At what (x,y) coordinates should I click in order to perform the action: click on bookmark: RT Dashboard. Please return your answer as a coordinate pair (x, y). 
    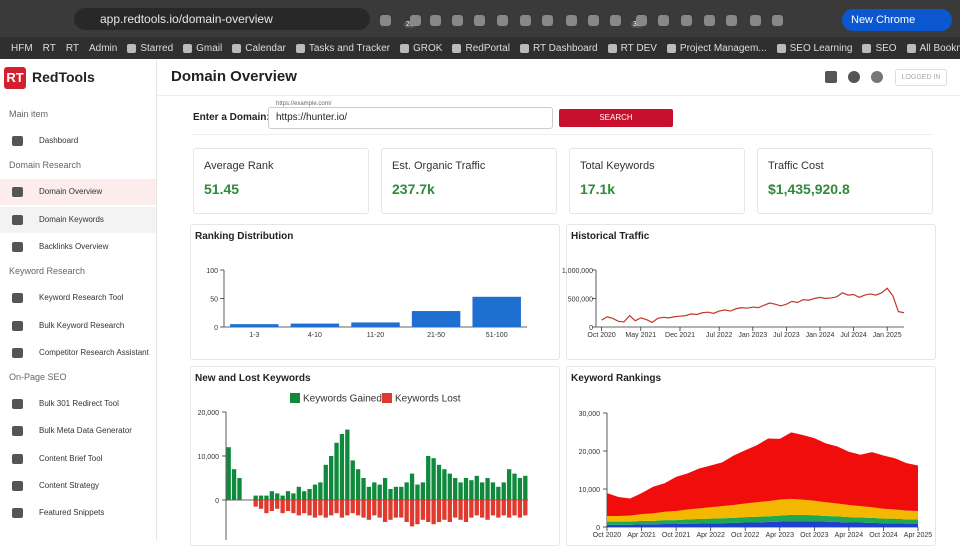
    Looking at the image, I should click on (558, 48).